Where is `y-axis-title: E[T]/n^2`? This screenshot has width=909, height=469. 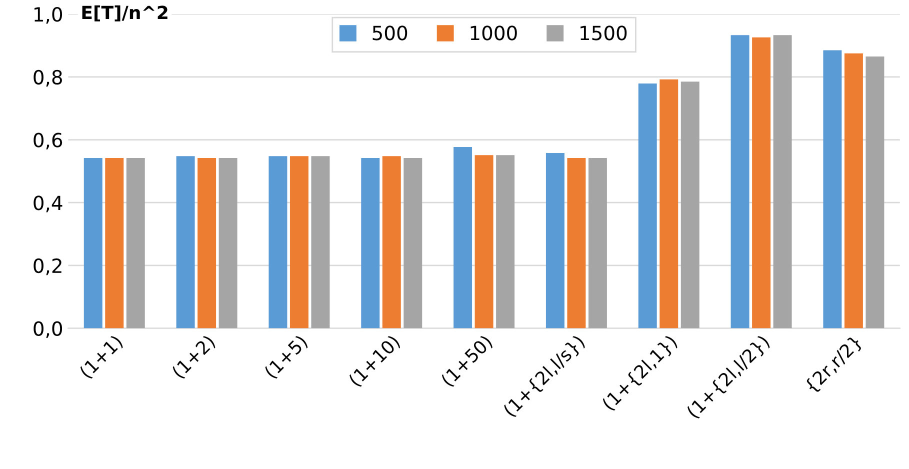
y-axis-title: E[T]/n^2 is located at coordinates (125, 13).